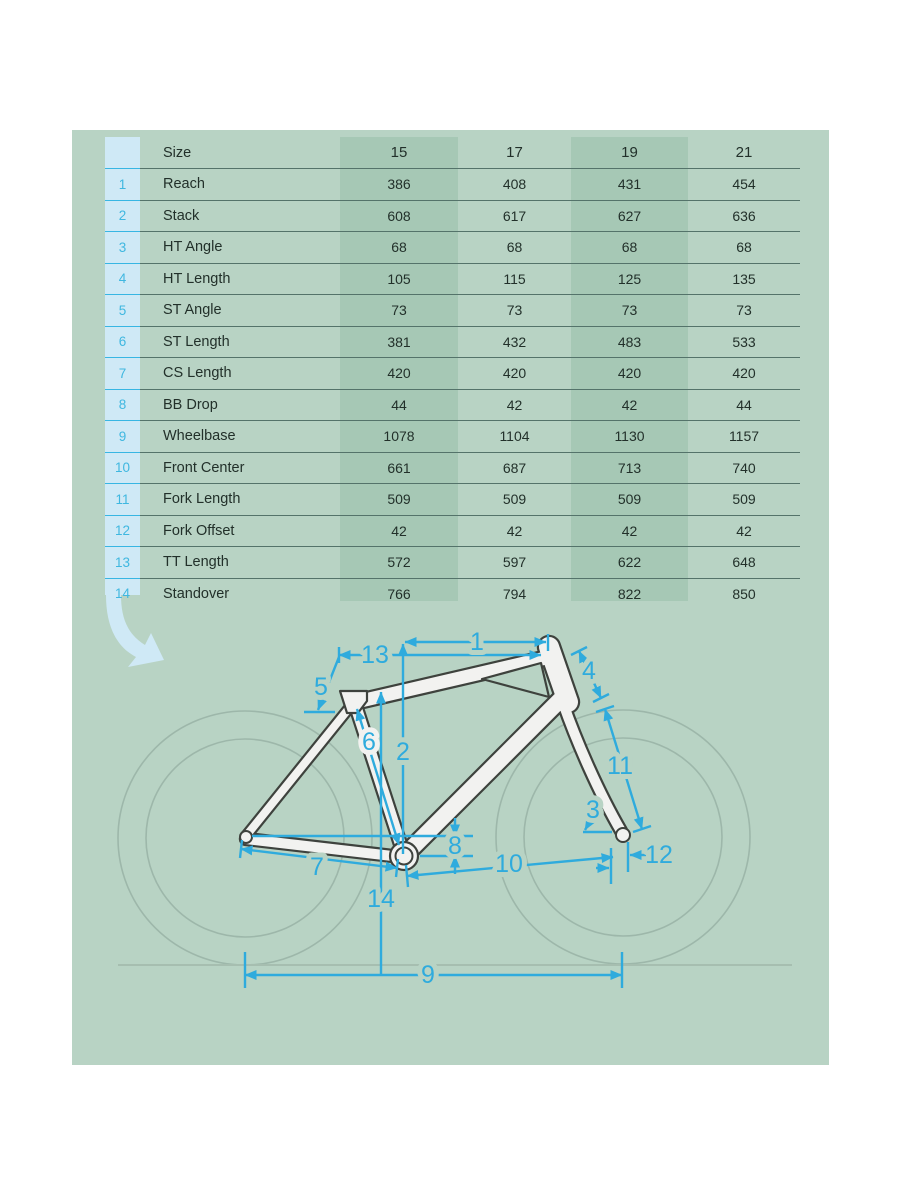 The width and height of the screenshot is (900, 1200). I want to click on row-label: Standover, so click(196, 593).